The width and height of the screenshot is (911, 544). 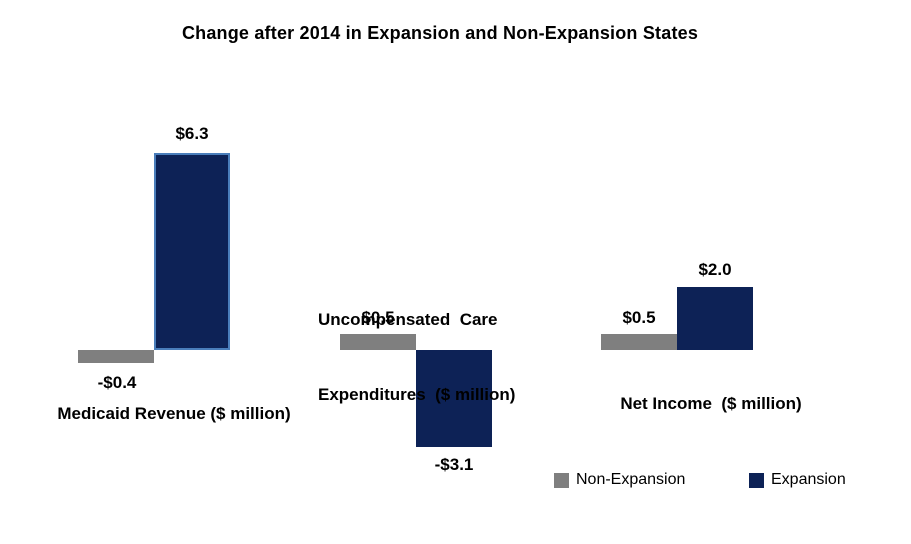 I want to click on bar-net-income-expansion, so click(x=715, y=318).